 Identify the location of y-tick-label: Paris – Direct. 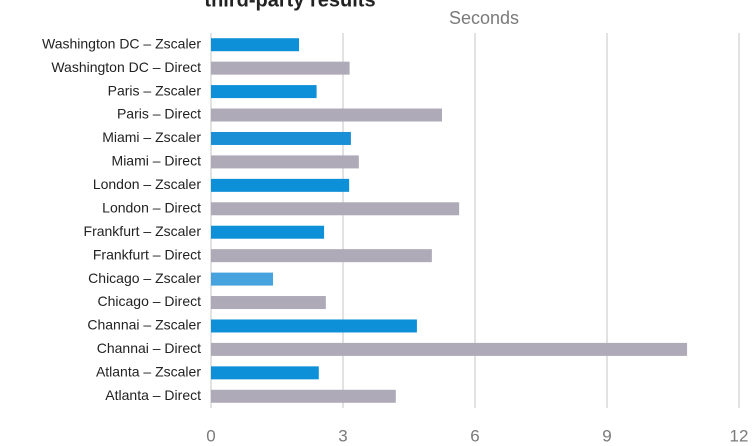
(159, 114).